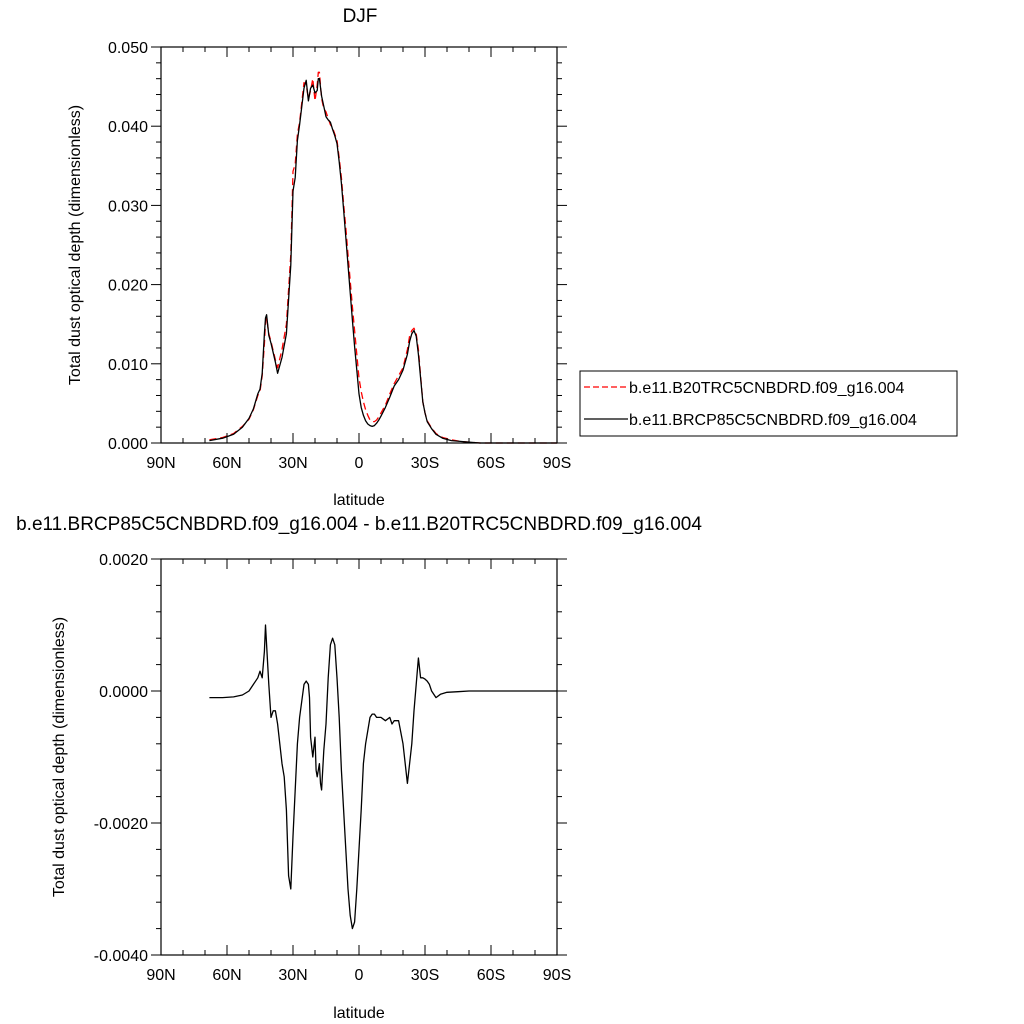 This screenshot has width=1024, height=1024. Describe the element at coordinates (359, 463) in the screenshot. I see `top-x-tick-label: 0` at that location.